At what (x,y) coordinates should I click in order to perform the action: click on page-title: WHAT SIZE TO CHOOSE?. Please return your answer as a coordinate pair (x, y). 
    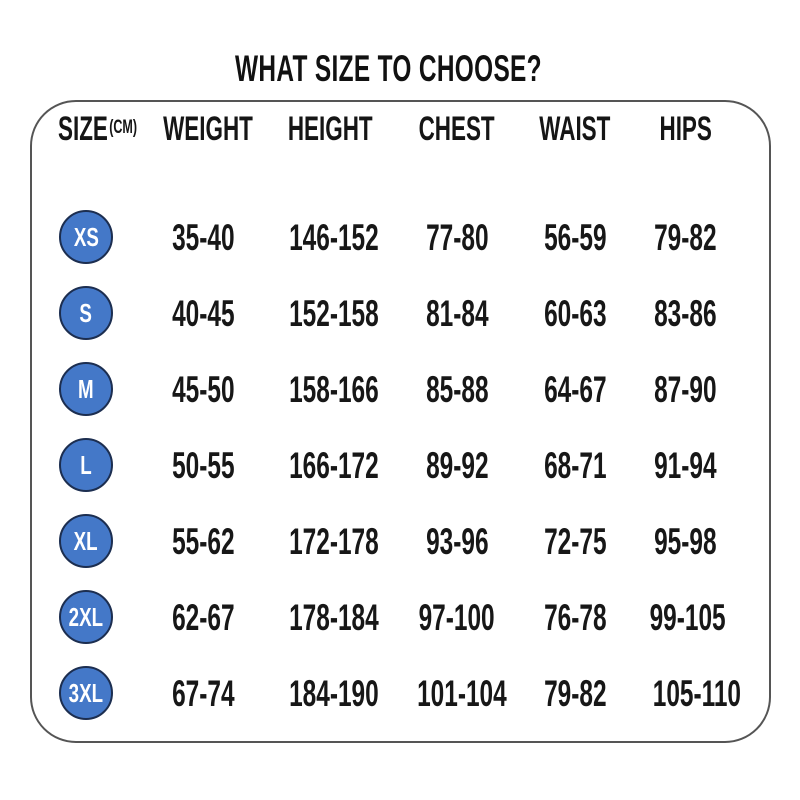
    Looking at the image, I should click on (388, 69).